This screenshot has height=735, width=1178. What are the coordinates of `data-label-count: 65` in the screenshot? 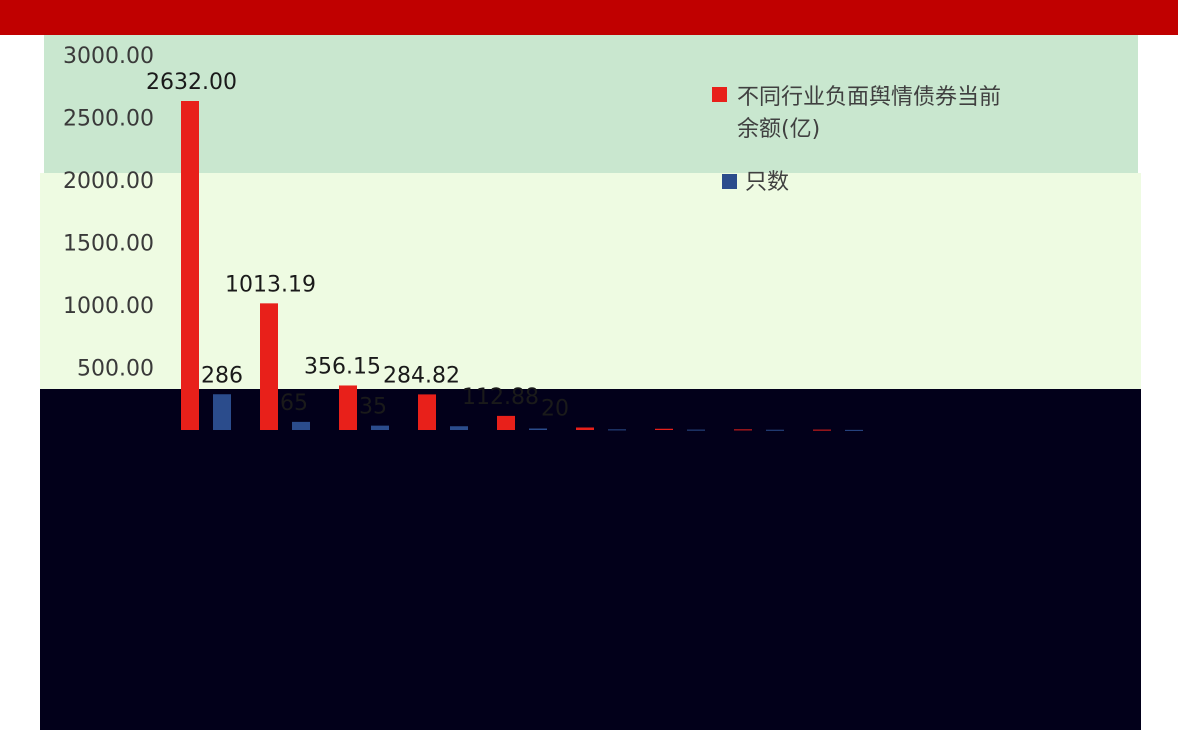 It's located at (294, 403).